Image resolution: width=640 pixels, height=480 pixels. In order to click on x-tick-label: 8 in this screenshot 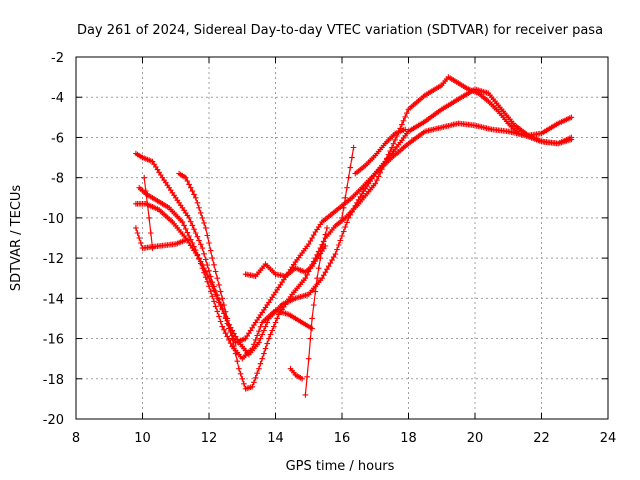, I will do `click(76, 438)`.